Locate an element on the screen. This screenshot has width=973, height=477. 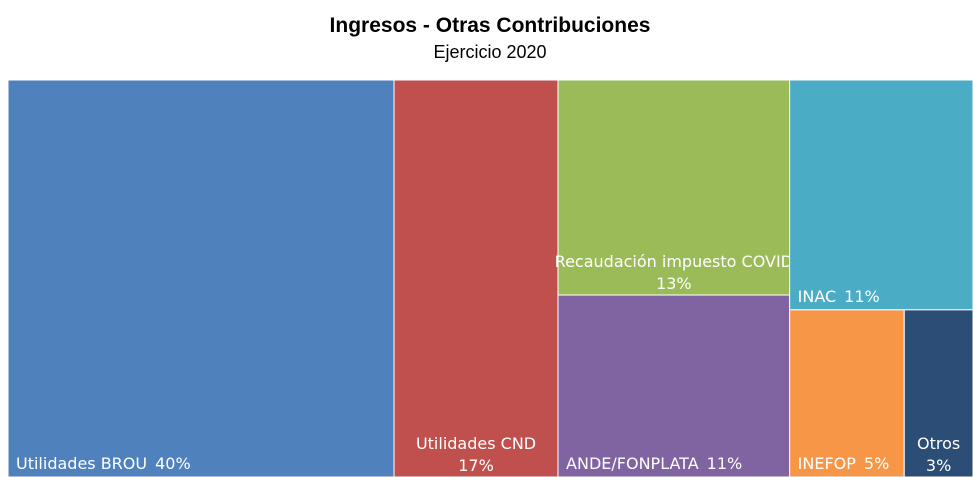
cell-name: Utilidades CND is located at coordinates (476, 443).